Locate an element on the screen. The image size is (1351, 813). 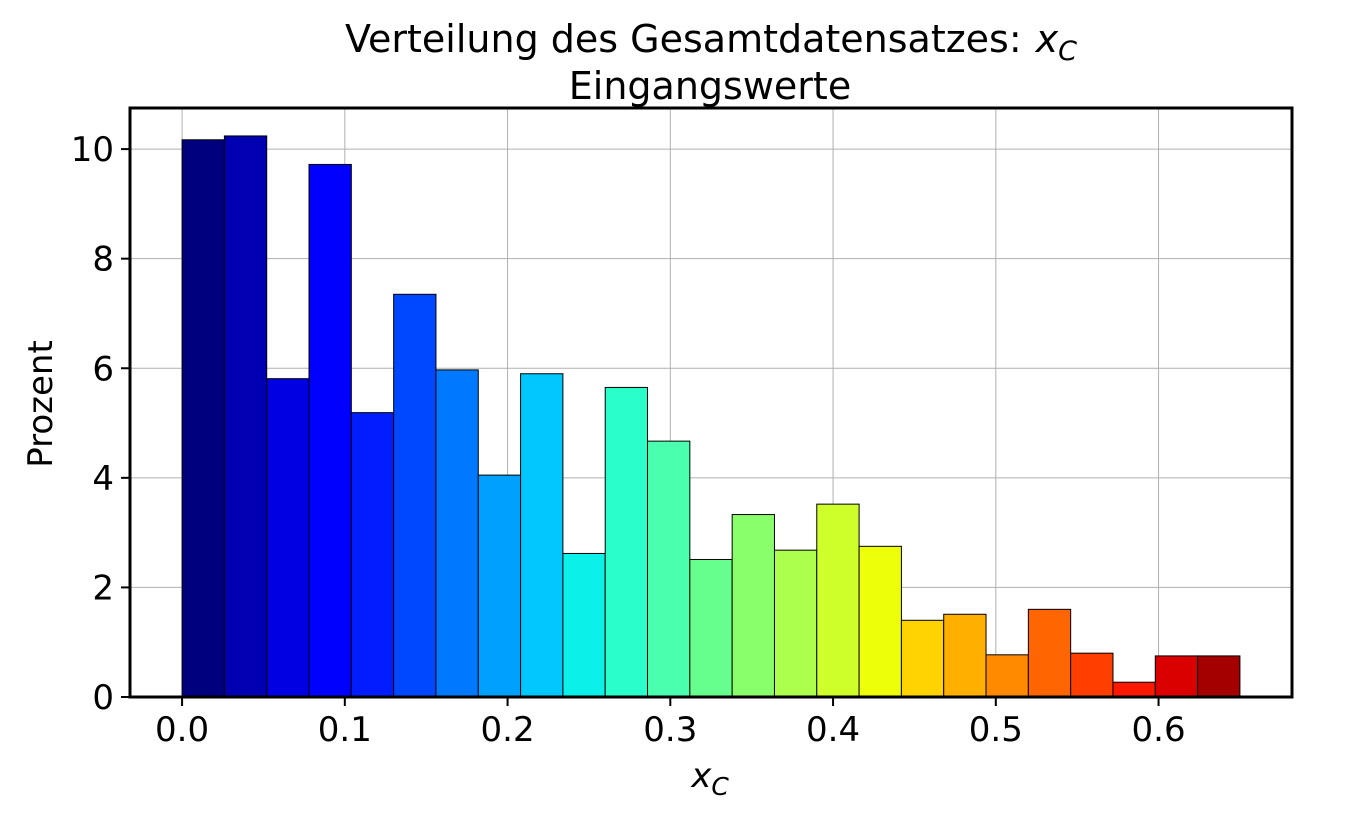
y-tick-label: 8 is located at coordinates (103, 260).